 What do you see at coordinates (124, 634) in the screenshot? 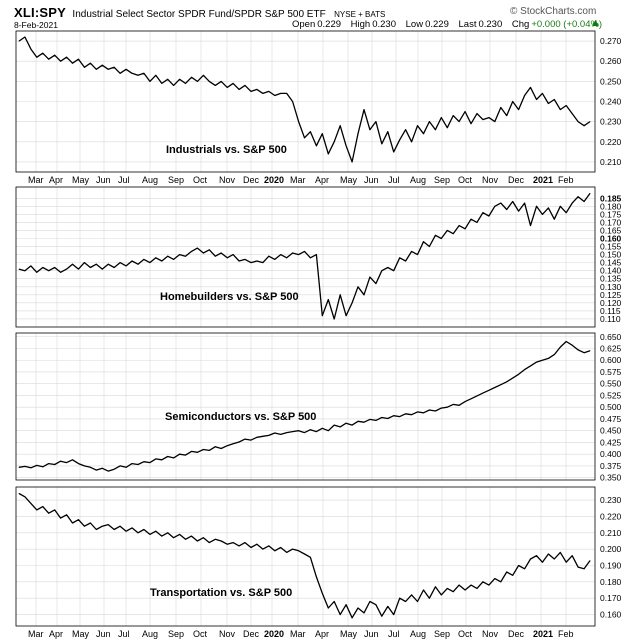
I see `x-tick-label: Jul` at bounding box center [124, 634].